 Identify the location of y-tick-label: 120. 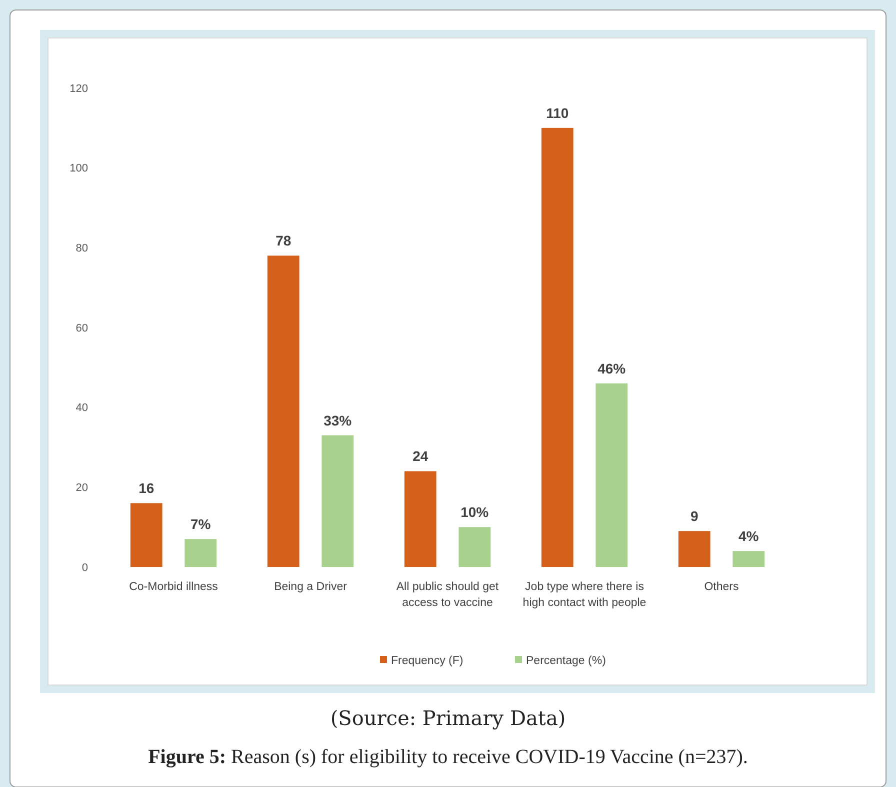
(79, 88).